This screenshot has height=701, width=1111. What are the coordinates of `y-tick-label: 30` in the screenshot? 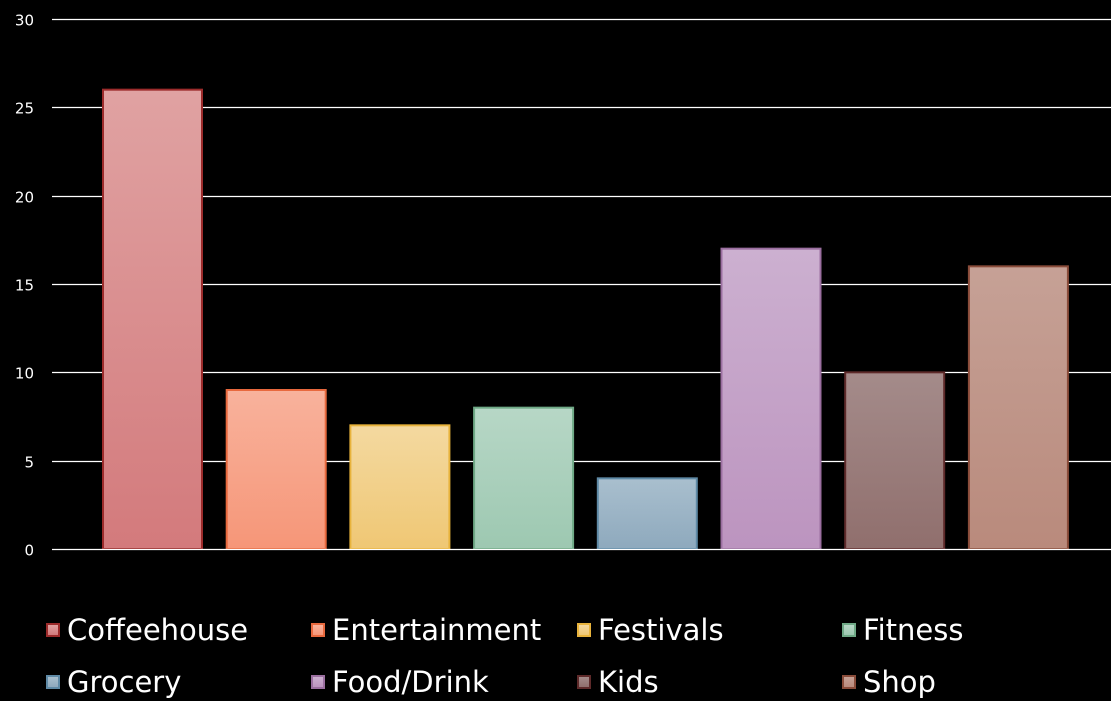 It's located at (24, 21).